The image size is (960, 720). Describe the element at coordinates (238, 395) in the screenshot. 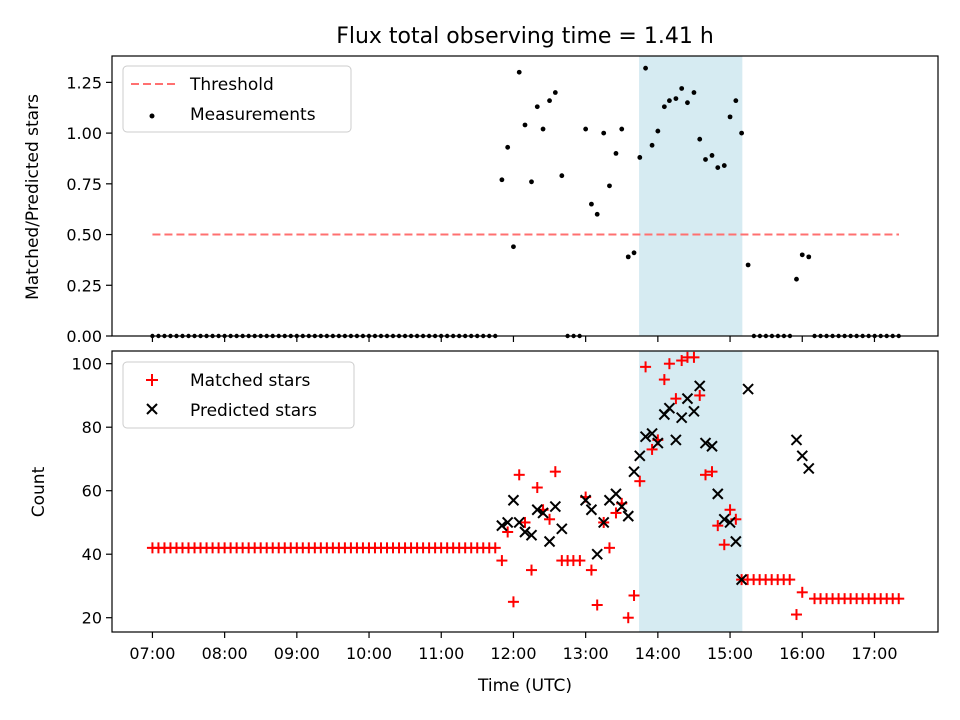

I see `bottom-legend: Matched stars Predicted stars` at that location.